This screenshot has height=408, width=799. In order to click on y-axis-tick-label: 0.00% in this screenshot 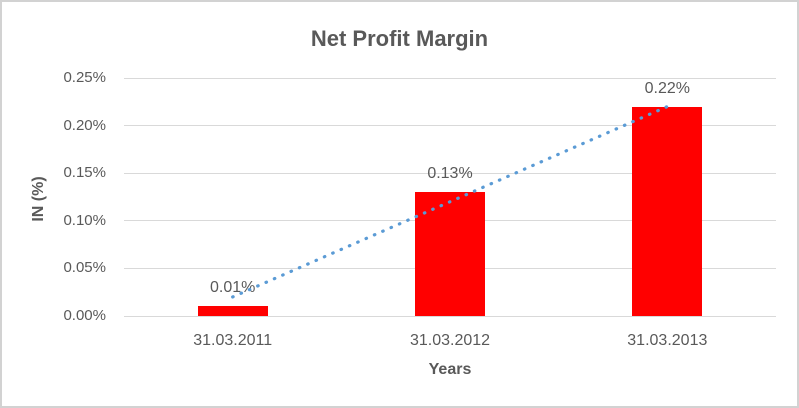, I will do `click(84, 315)`.